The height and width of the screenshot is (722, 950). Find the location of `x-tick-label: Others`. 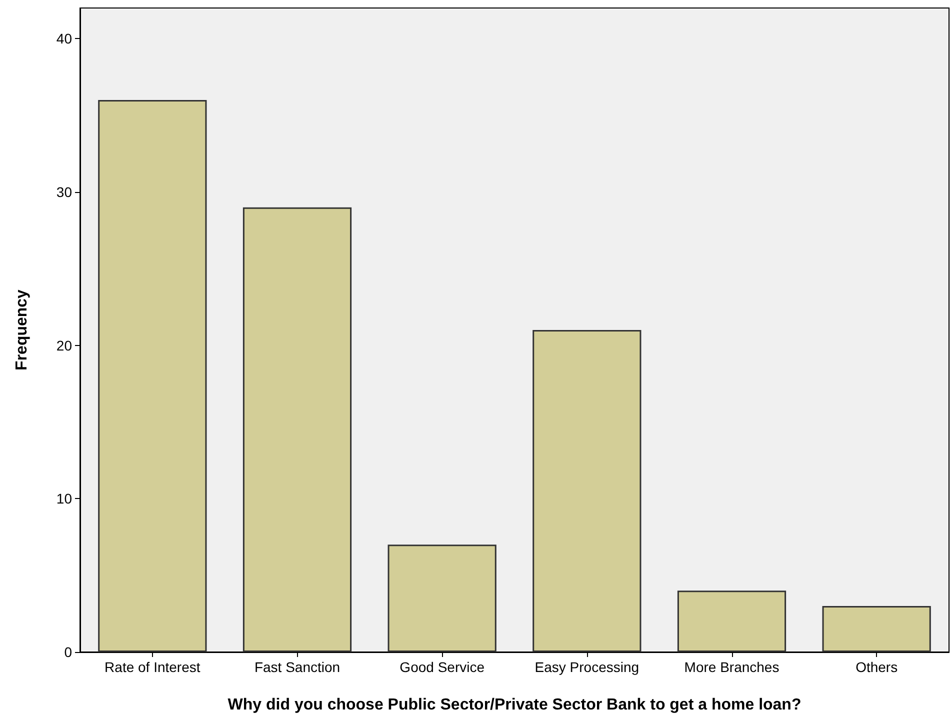

x-tick-label: Others is located at coordinates (877, 667).